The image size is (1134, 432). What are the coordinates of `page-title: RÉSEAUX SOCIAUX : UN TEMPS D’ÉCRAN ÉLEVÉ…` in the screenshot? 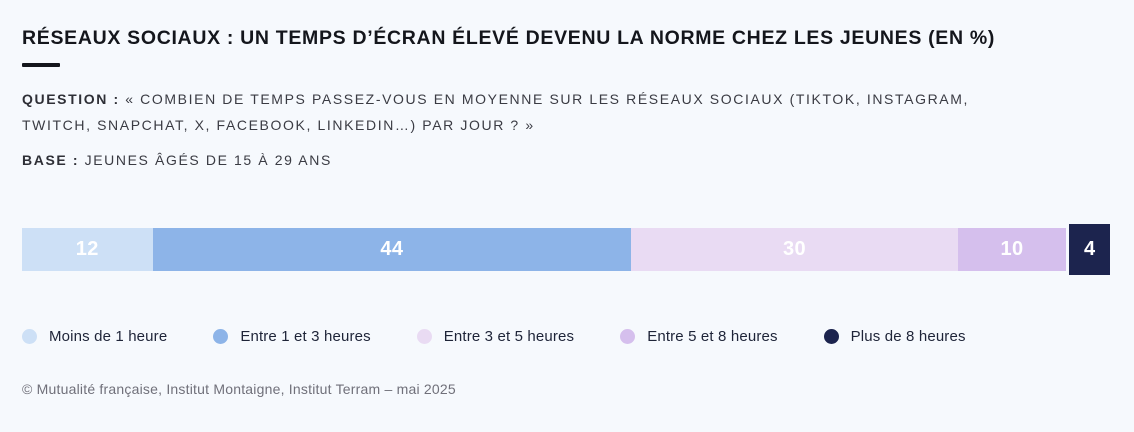 It's located at (509, 38).